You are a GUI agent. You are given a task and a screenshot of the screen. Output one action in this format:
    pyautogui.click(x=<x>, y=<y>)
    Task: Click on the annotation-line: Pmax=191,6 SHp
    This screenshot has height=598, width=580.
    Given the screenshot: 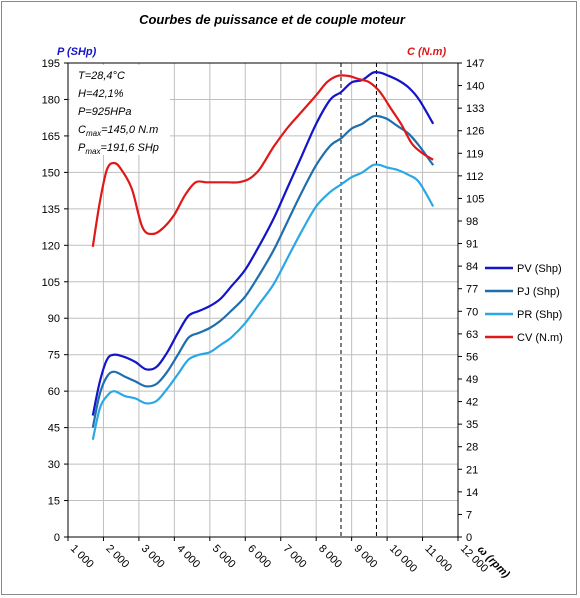 What is the action you would take?
    pyautogui.click(x=118, y=149)
    